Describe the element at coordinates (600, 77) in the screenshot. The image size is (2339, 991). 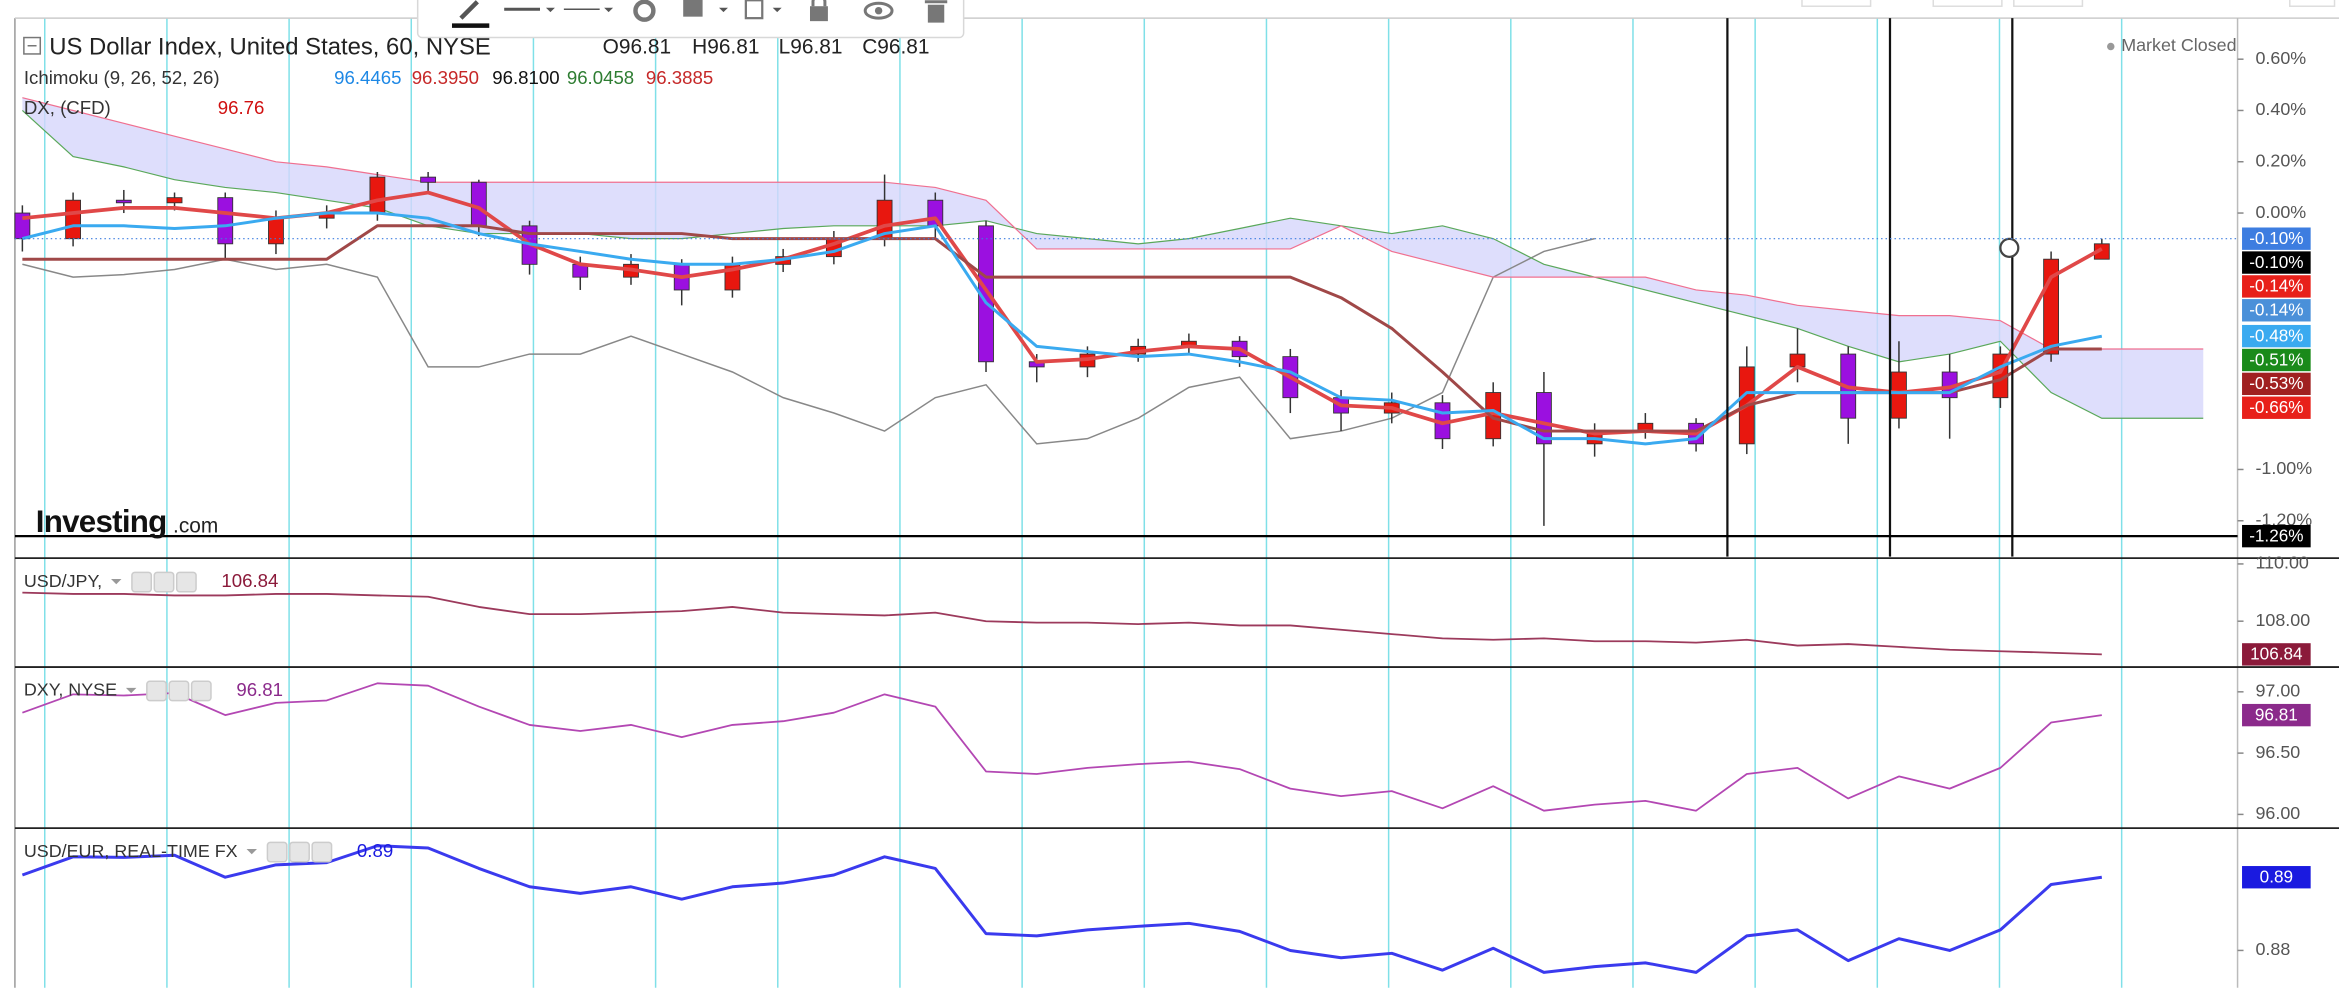
I see `indicator-value: 96.0458` at that location.